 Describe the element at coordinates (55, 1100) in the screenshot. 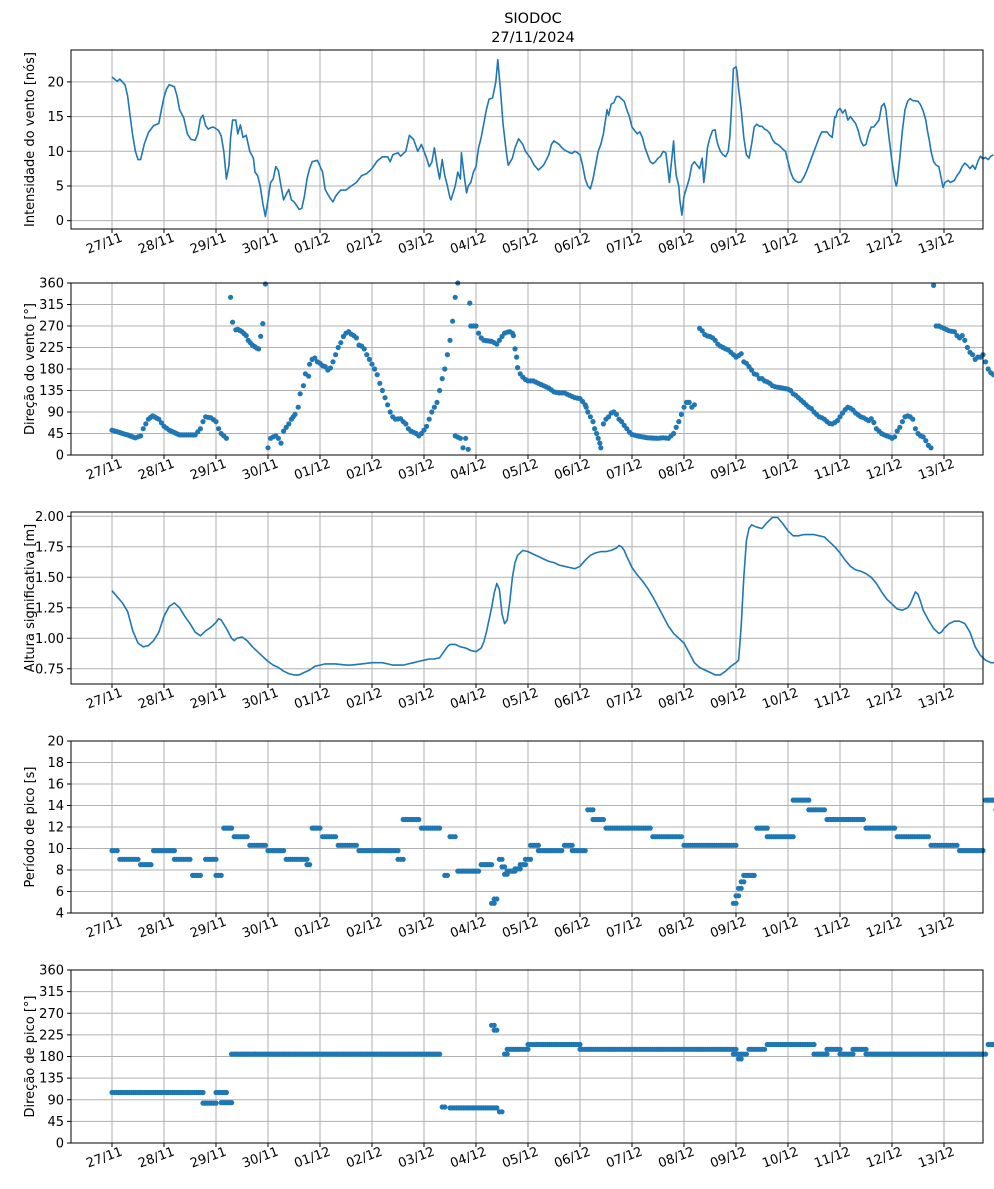

I see `y-tick-label: 90` at that location.